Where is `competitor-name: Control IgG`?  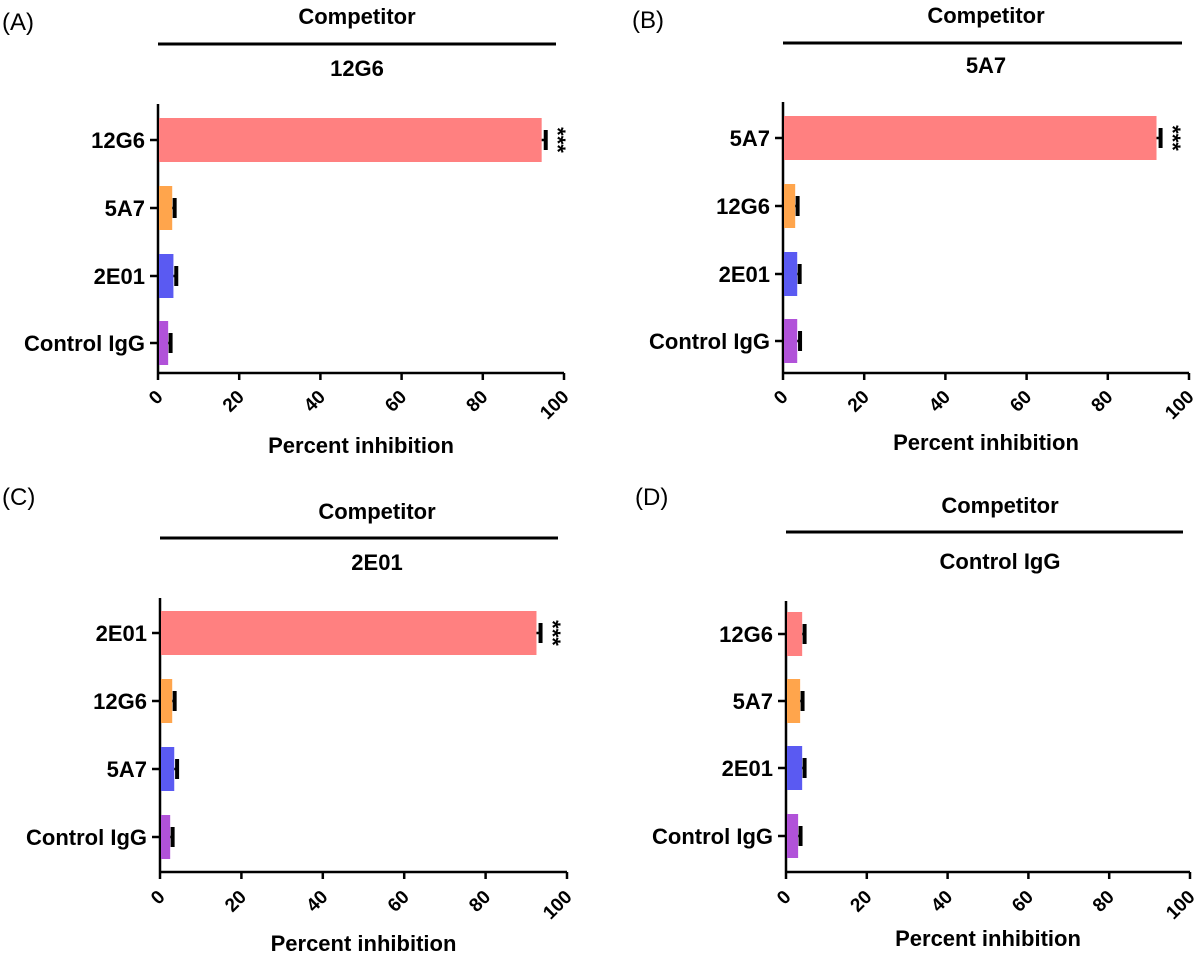 competitor-name: Control IgG is located at coordinates (1000, 561).